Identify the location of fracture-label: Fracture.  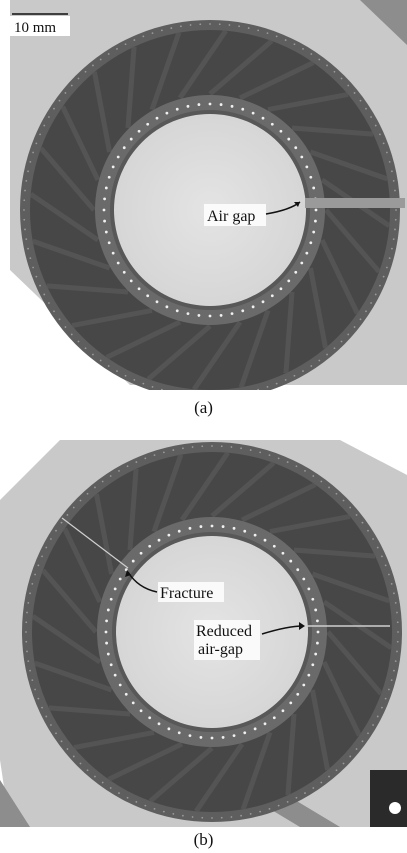
(186, 593).